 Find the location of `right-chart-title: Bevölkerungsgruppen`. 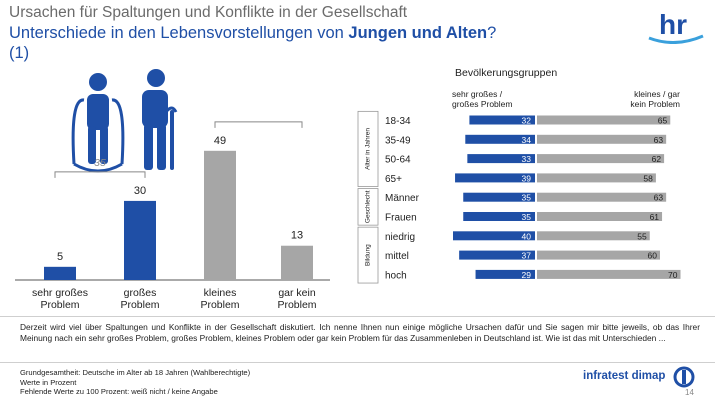

right-chart-title: Bevölkerungsgruppen is located at coordinates (506, 73).